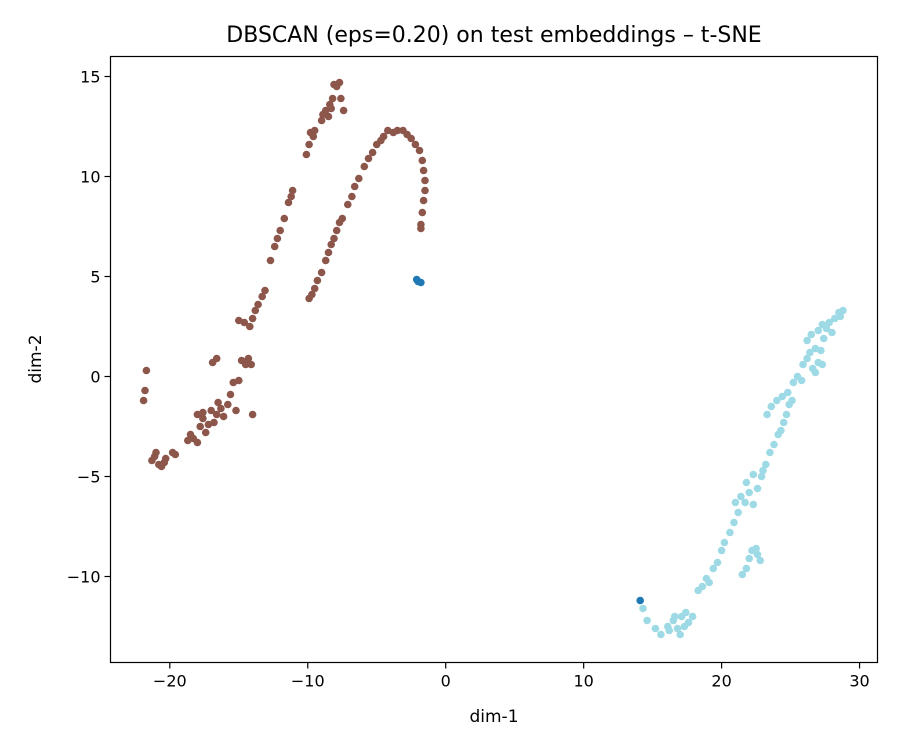 This screenshot has width=900, height=750. Describe the element at coordinates (90, 77) in the screenshot. I see `y-tick-label: 15` at that location.